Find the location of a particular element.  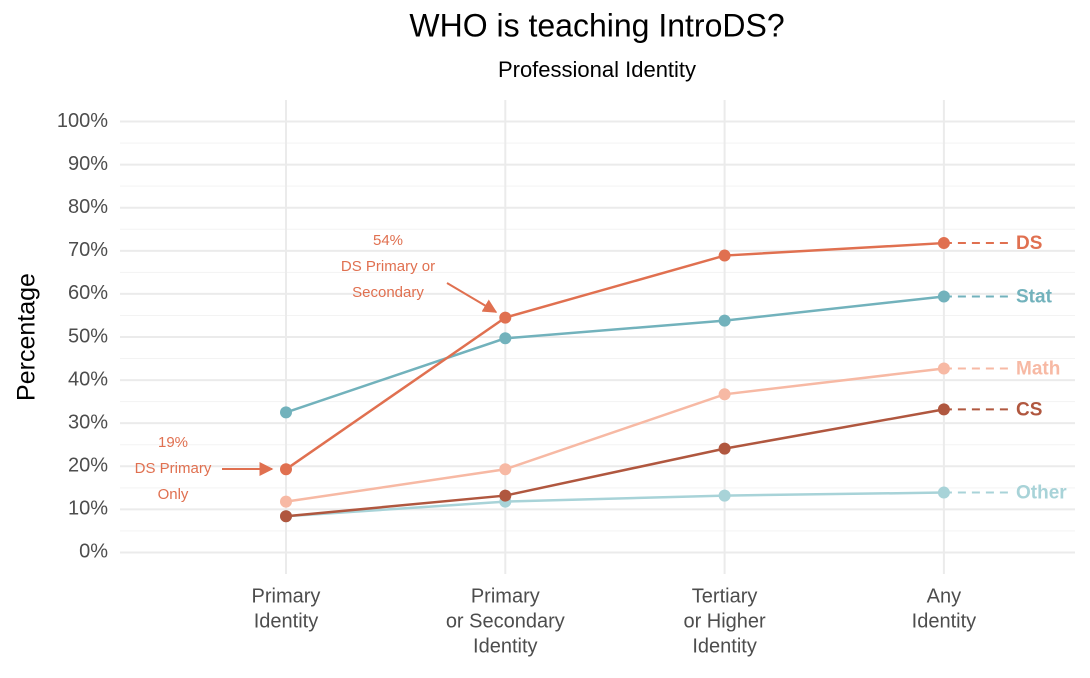

annotation-text: 54% is located at coordinates (388, 240).